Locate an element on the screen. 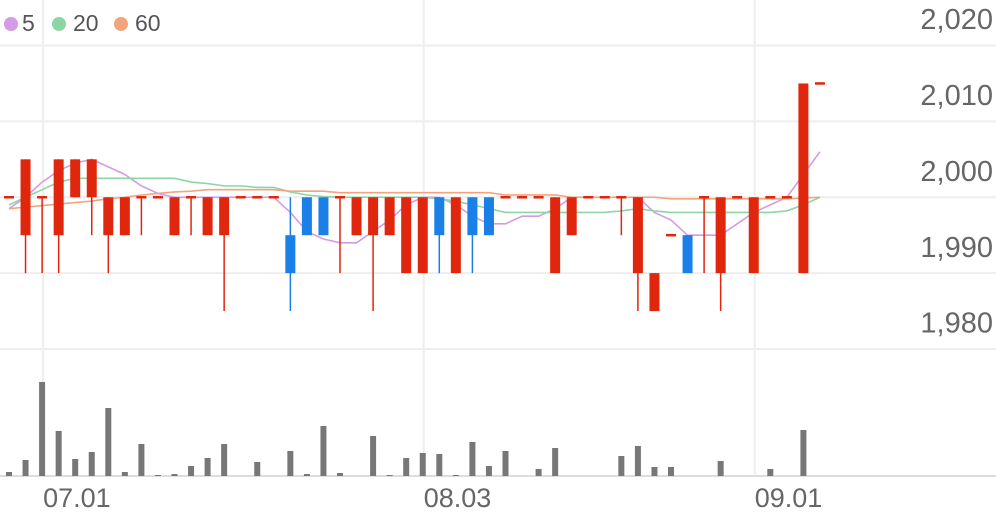 The height and width of the screenshot is (519, 996). y-tick-label: 2,000 is located at coordinates (956, 172).